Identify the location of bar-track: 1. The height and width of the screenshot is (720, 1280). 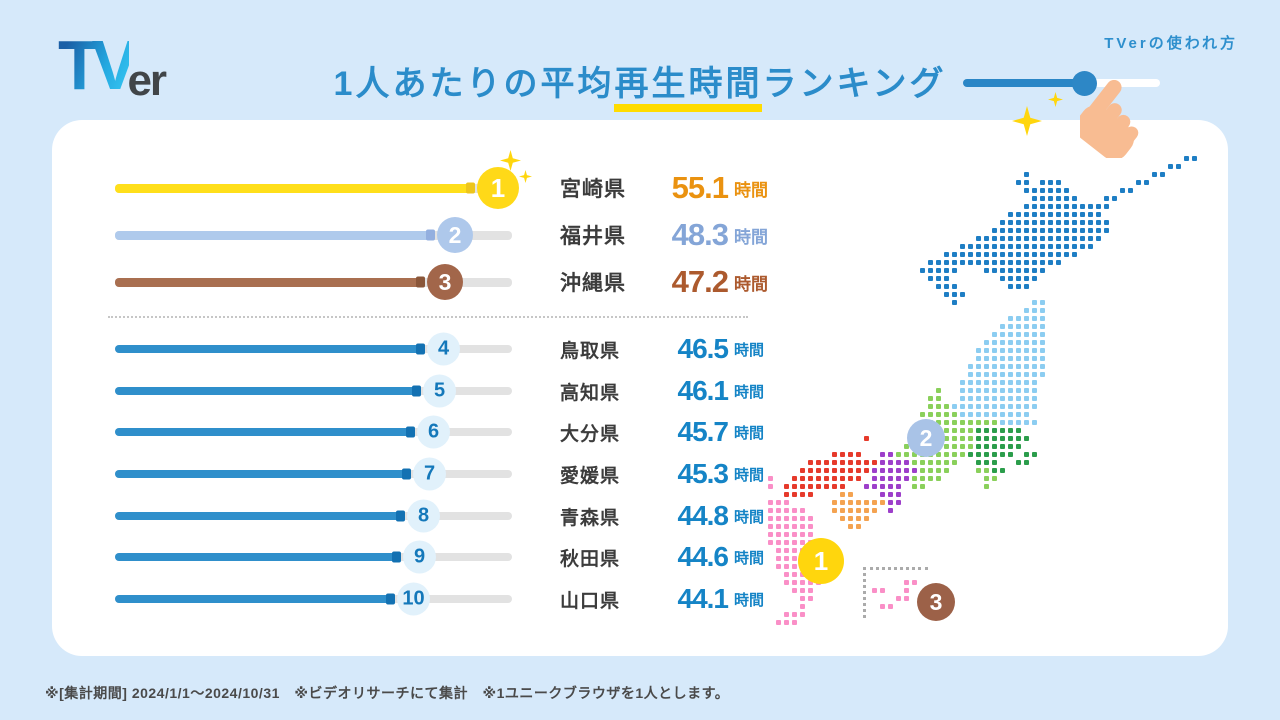
(317, 188).